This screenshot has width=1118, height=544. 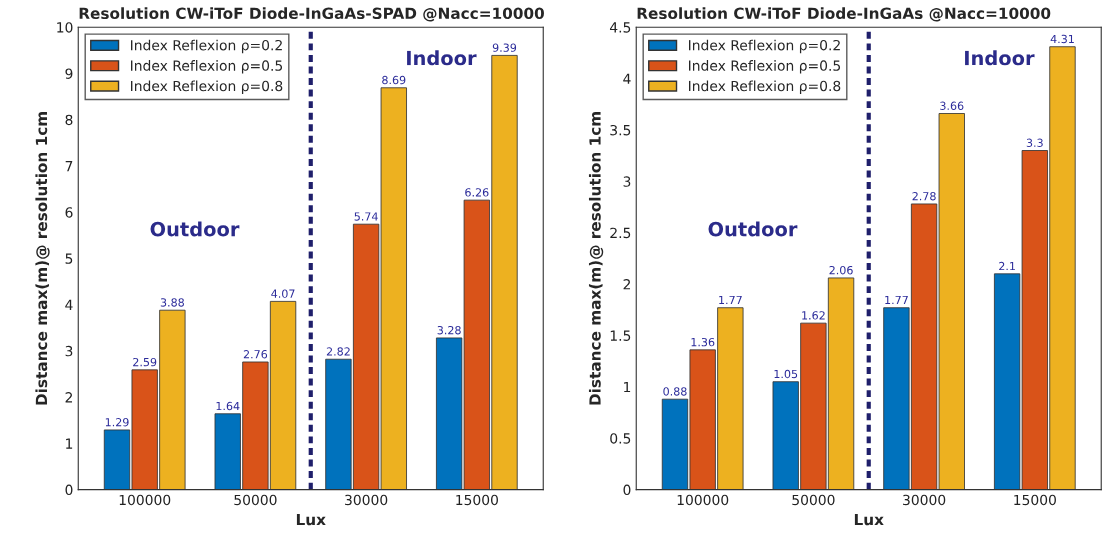 I want to click on chart-title: Resolution CW-iToF Diode-InGaAs @Nacc=10000, so click(x=844, y=14).